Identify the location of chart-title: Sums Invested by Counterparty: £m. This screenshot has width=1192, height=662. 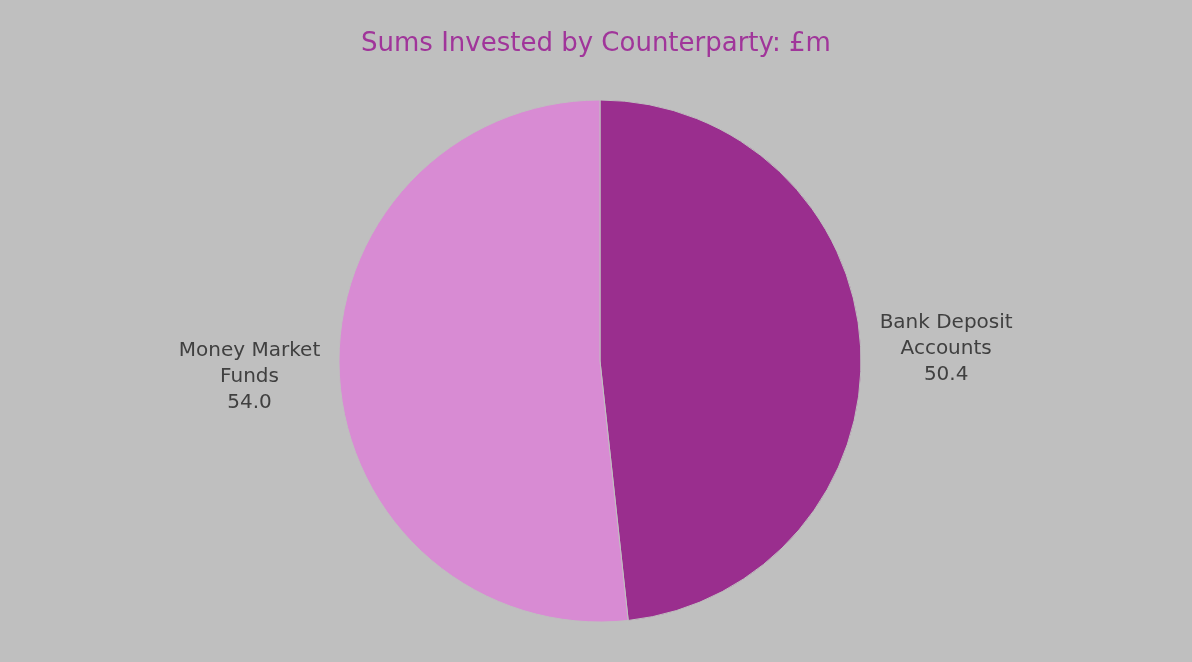
(596, 42).